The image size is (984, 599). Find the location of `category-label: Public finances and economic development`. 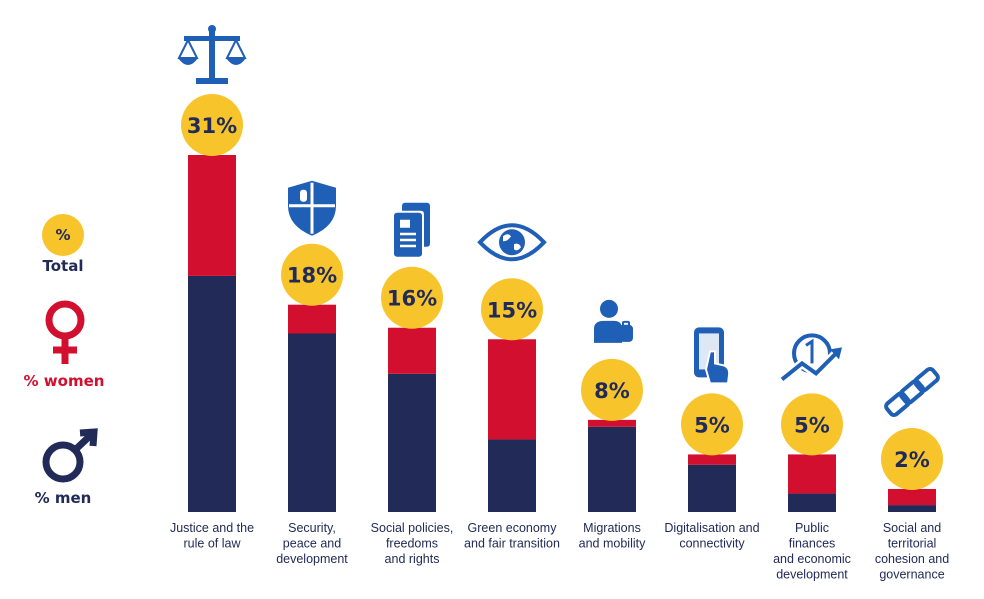

category-label: Public finances and economic development is located at coordinates (812, 551).